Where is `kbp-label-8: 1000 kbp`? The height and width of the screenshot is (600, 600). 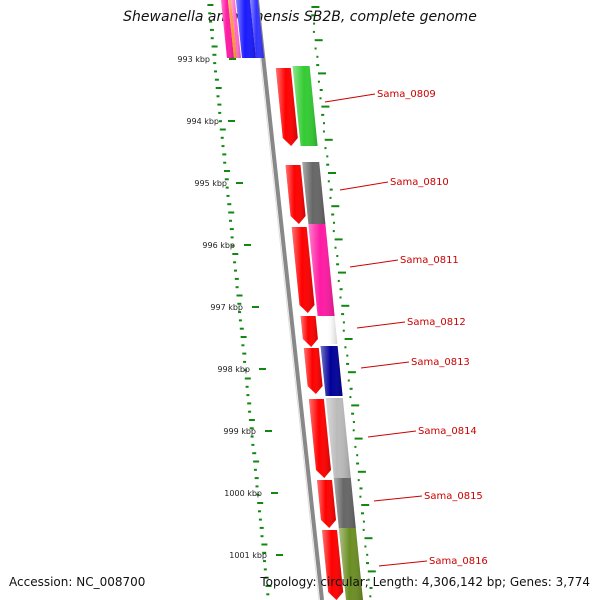 kbp-label-8: 1000 kbp is located at coordinates (243, 493).